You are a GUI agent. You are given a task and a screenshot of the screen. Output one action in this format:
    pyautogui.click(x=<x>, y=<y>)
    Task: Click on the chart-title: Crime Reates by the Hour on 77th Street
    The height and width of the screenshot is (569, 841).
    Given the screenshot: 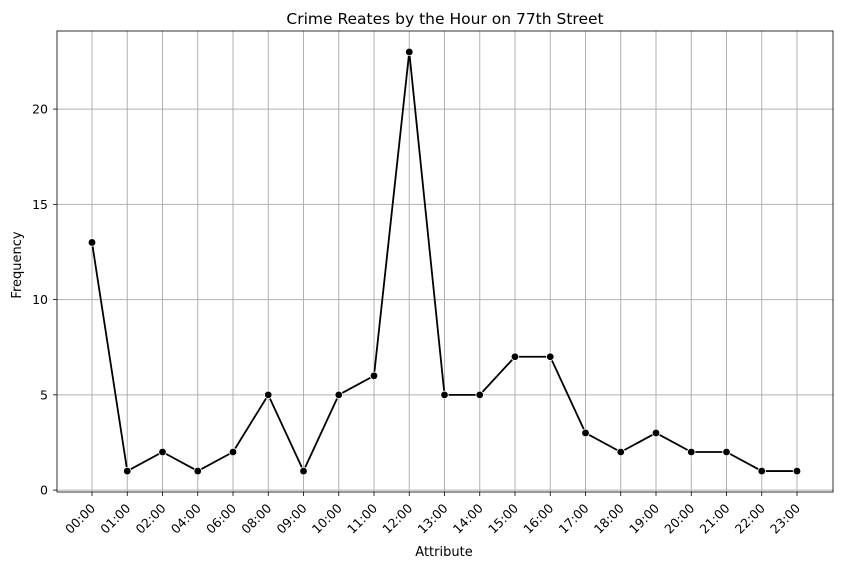 What is the action you would take?
    pyautogui.click(x=444, y=19)
    